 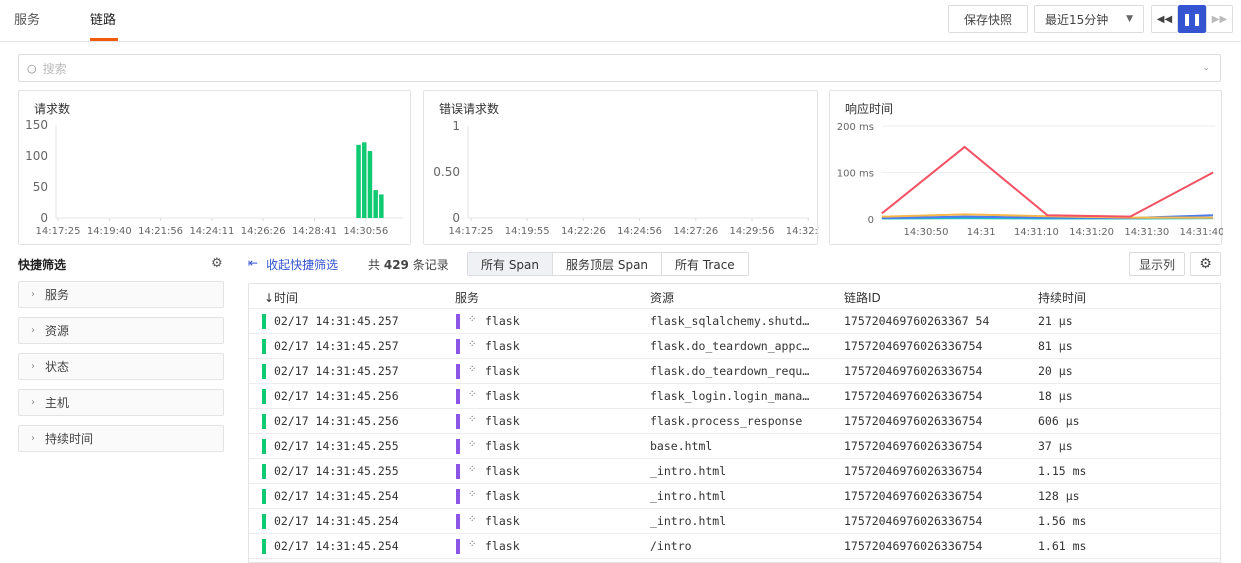 I want to click on y-tick-label: 0.50, so click(x=446, y=172).